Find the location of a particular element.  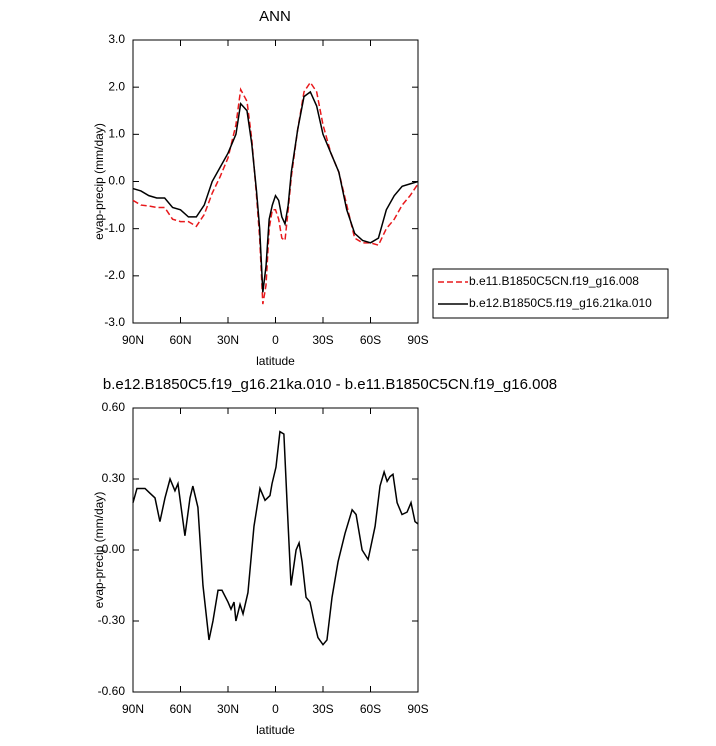

y-tick-label: -3.0 is located at coordinates (114, 322).